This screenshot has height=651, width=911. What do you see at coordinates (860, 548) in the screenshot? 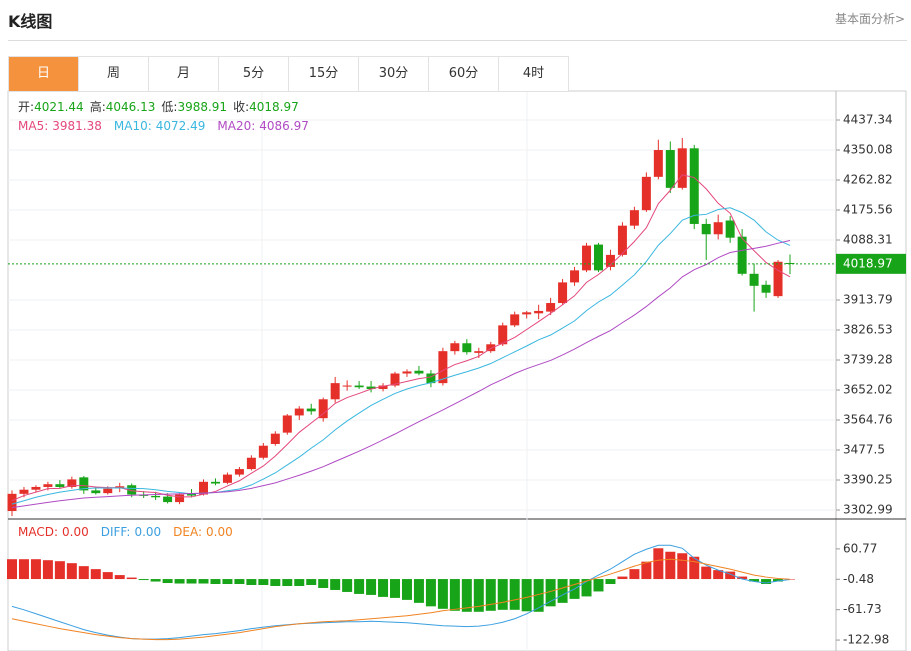
I see `y-tick-label: 60.77` at bounding box center [860, 548].